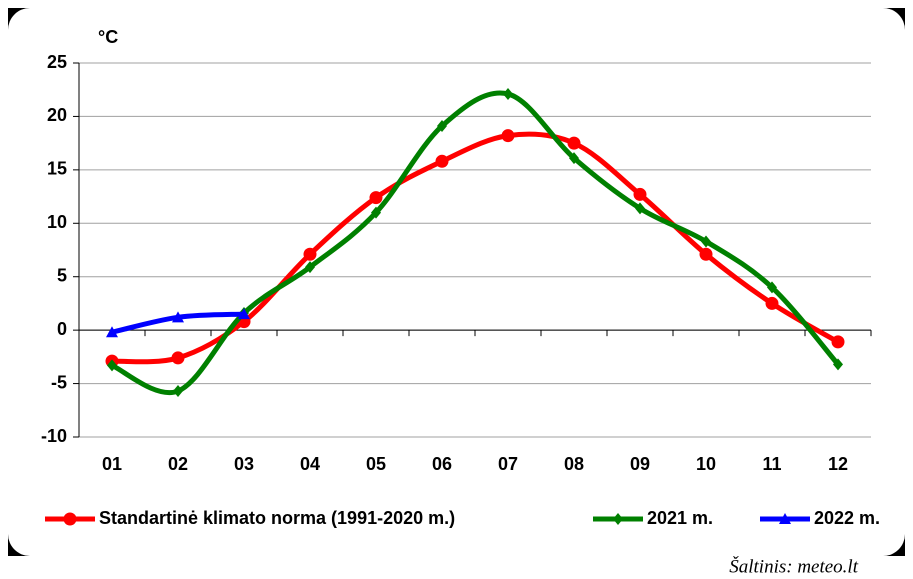 The width and height of the screenshot is (913, 579). I want to click on y-tick-label: 10, so click(57, 222).